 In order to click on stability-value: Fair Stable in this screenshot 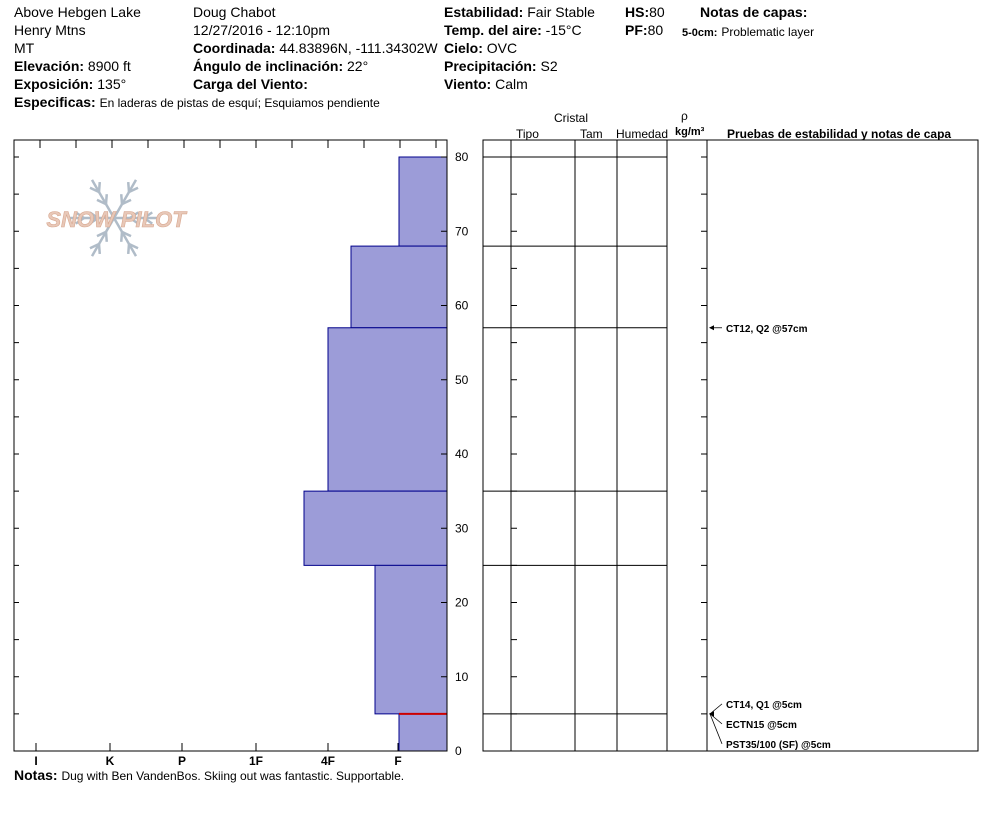, I will do `click(561, 12)`.